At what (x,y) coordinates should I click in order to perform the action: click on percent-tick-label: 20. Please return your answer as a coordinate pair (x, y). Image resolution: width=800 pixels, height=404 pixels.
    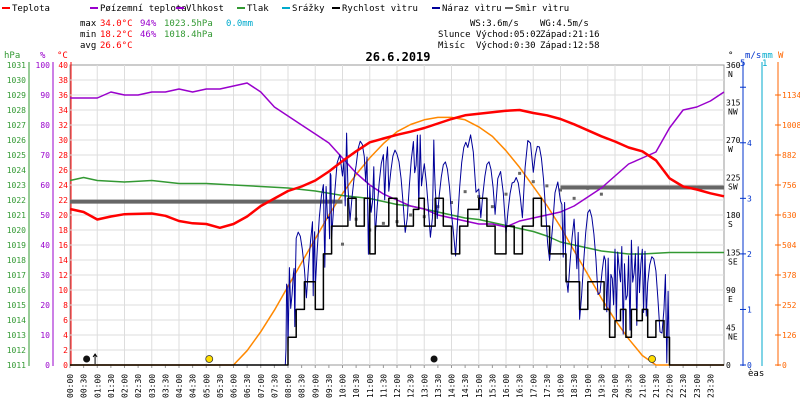
    Looking at the image, I should click on (45, 305).